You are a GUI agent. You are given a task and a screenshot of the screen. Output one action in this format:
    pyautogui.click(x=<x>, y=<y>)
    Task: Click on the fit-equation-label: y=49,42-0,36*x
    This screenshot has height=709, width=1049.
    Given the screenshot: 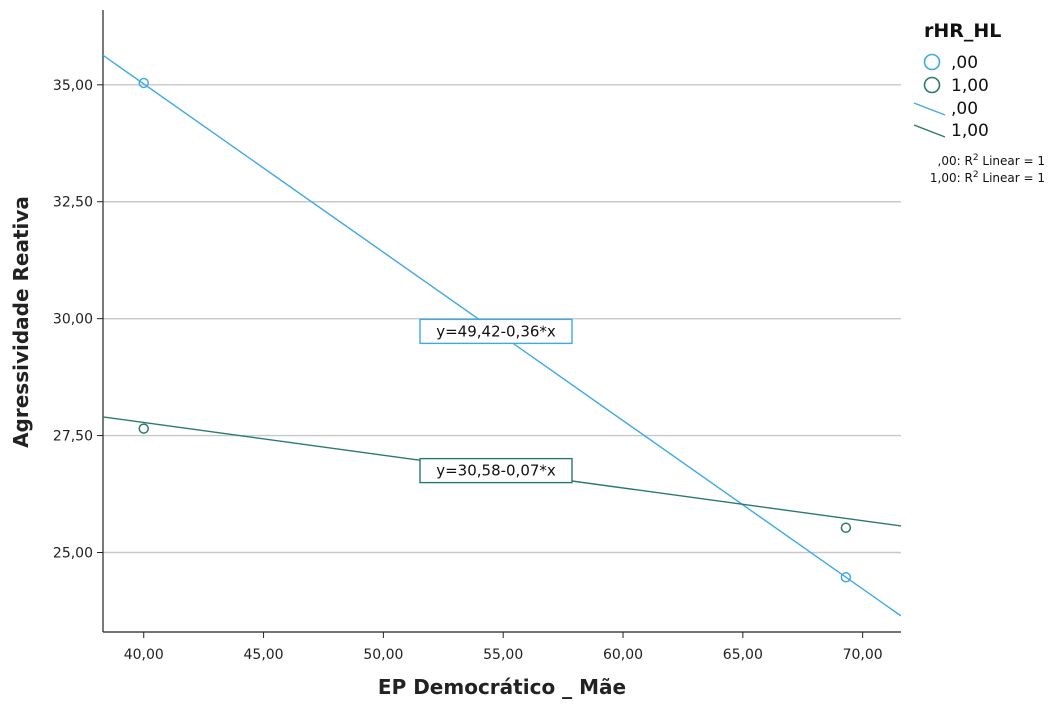 What is the action you would take?
    pyautogui.click(x=496, y=331)
    